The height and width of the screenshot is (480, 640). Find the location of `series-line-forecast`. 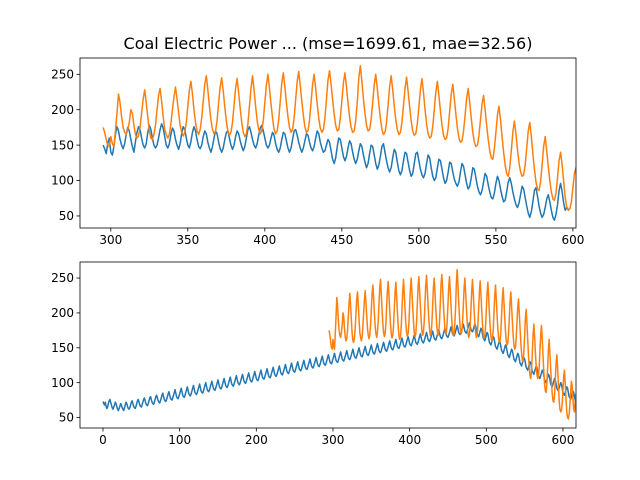

series-line-forecast is located at coordinates (452, 344).